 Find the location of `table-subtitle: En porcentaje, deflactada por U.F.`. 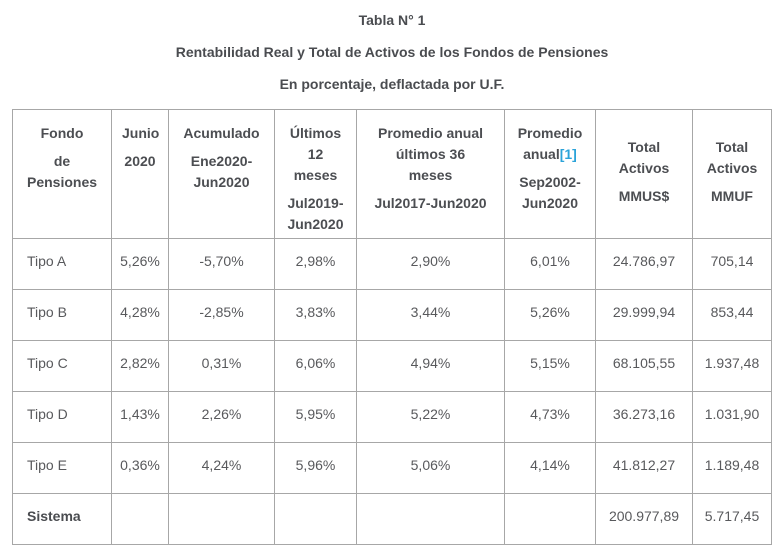

table-subtitle: En porcentaje, deflactada por U.F. is located at coordinates (392, 84).